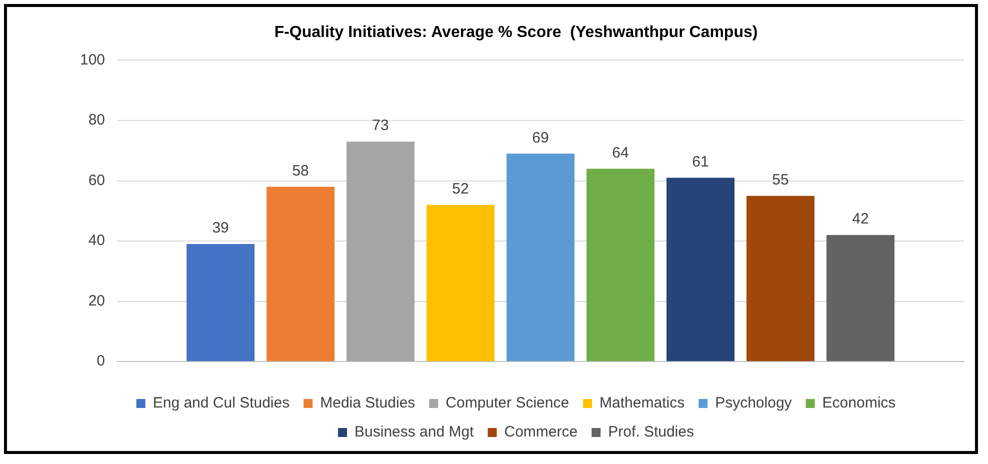 Image resolution: width=988 pixels, height=464 pixels. I want to click on y-tick-label: 20, so click(97, 301).